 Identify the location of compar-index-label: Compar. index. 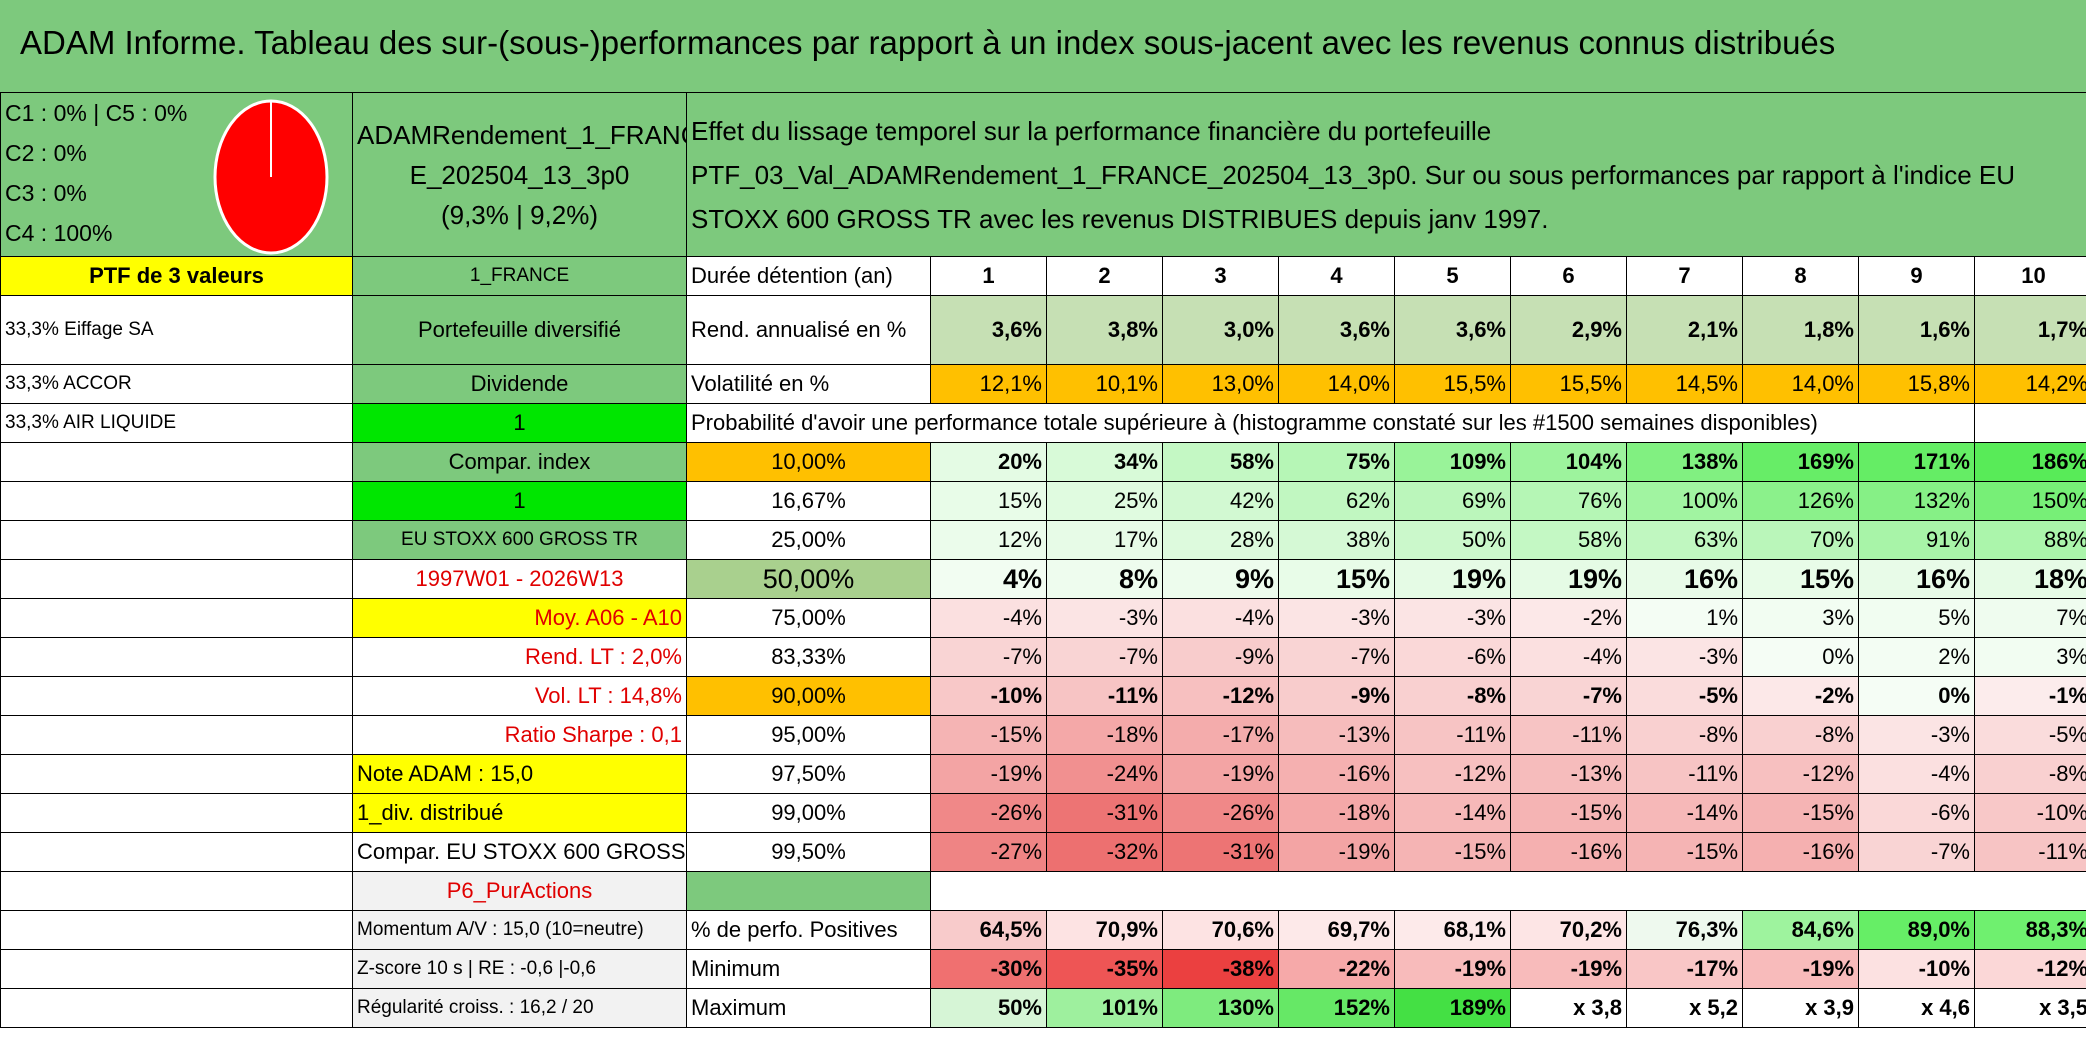
(519, 462).